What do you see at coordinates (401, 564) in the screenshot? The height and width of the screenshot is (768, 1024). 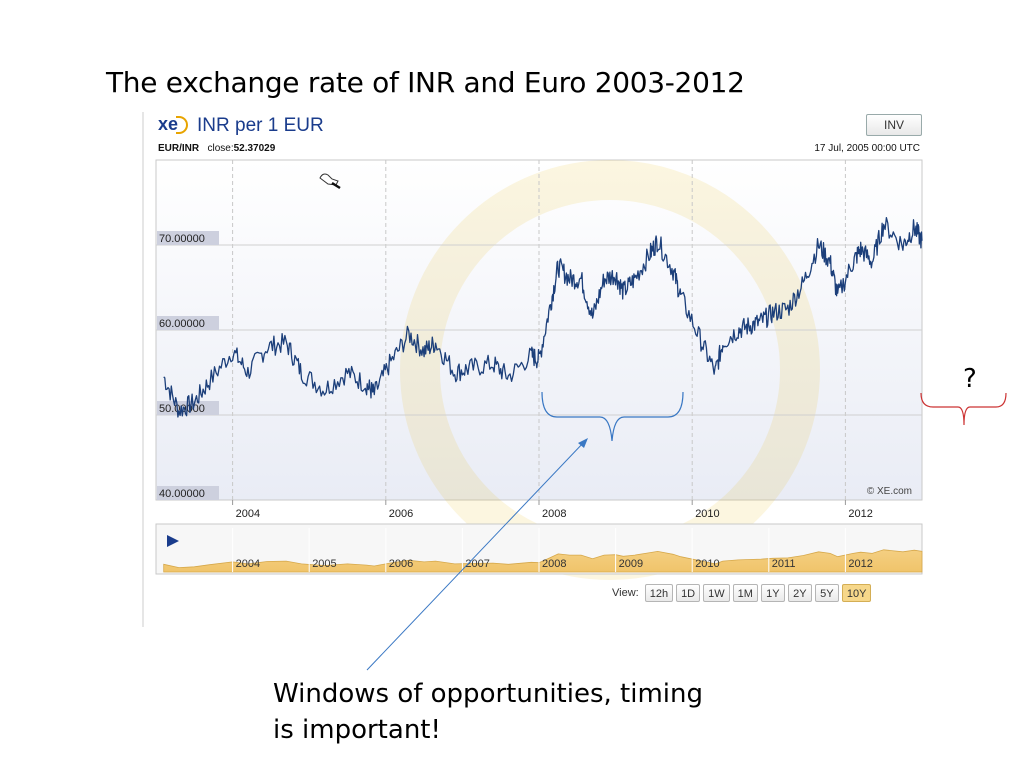 I see `nav-tick-label-2006: 2006` at bounding box center [401, 564].